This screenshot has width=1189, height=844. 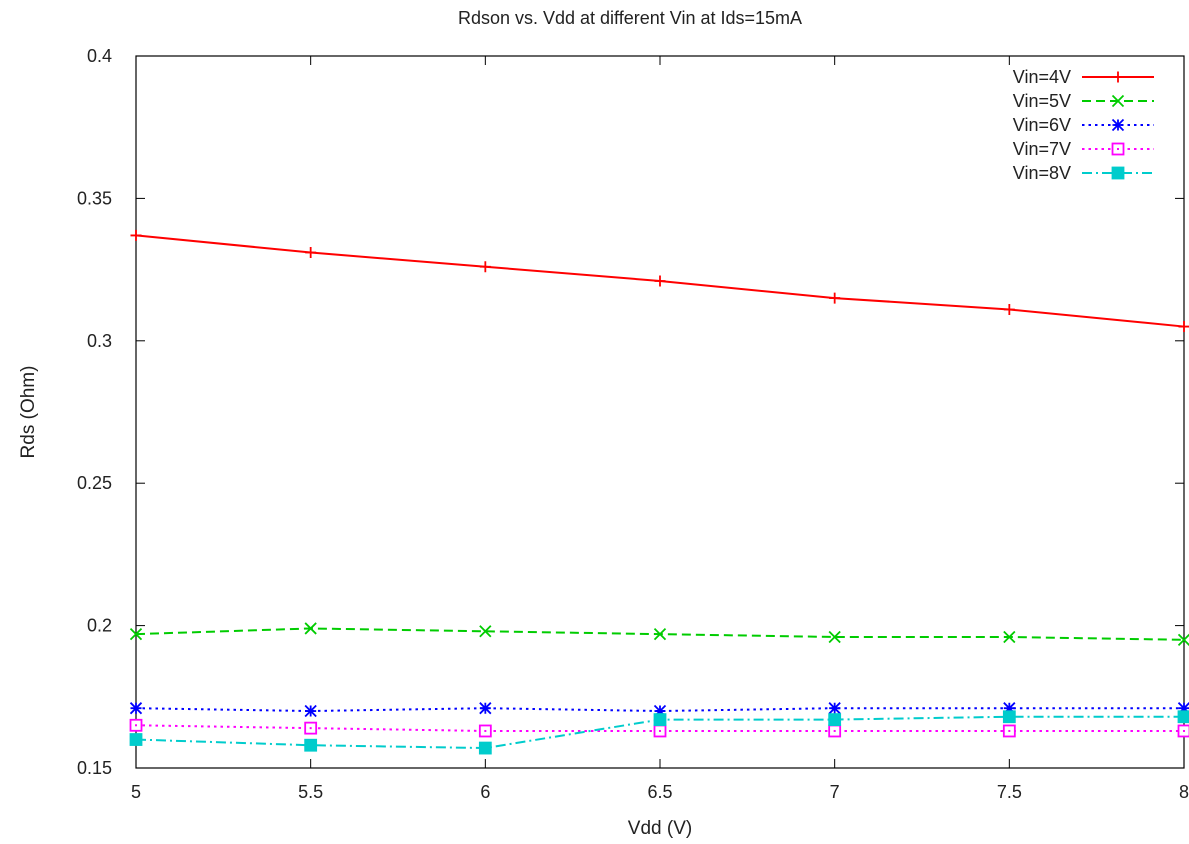 I want to click on x-axis-title: Vdd (V), so click(x=660, y=828).